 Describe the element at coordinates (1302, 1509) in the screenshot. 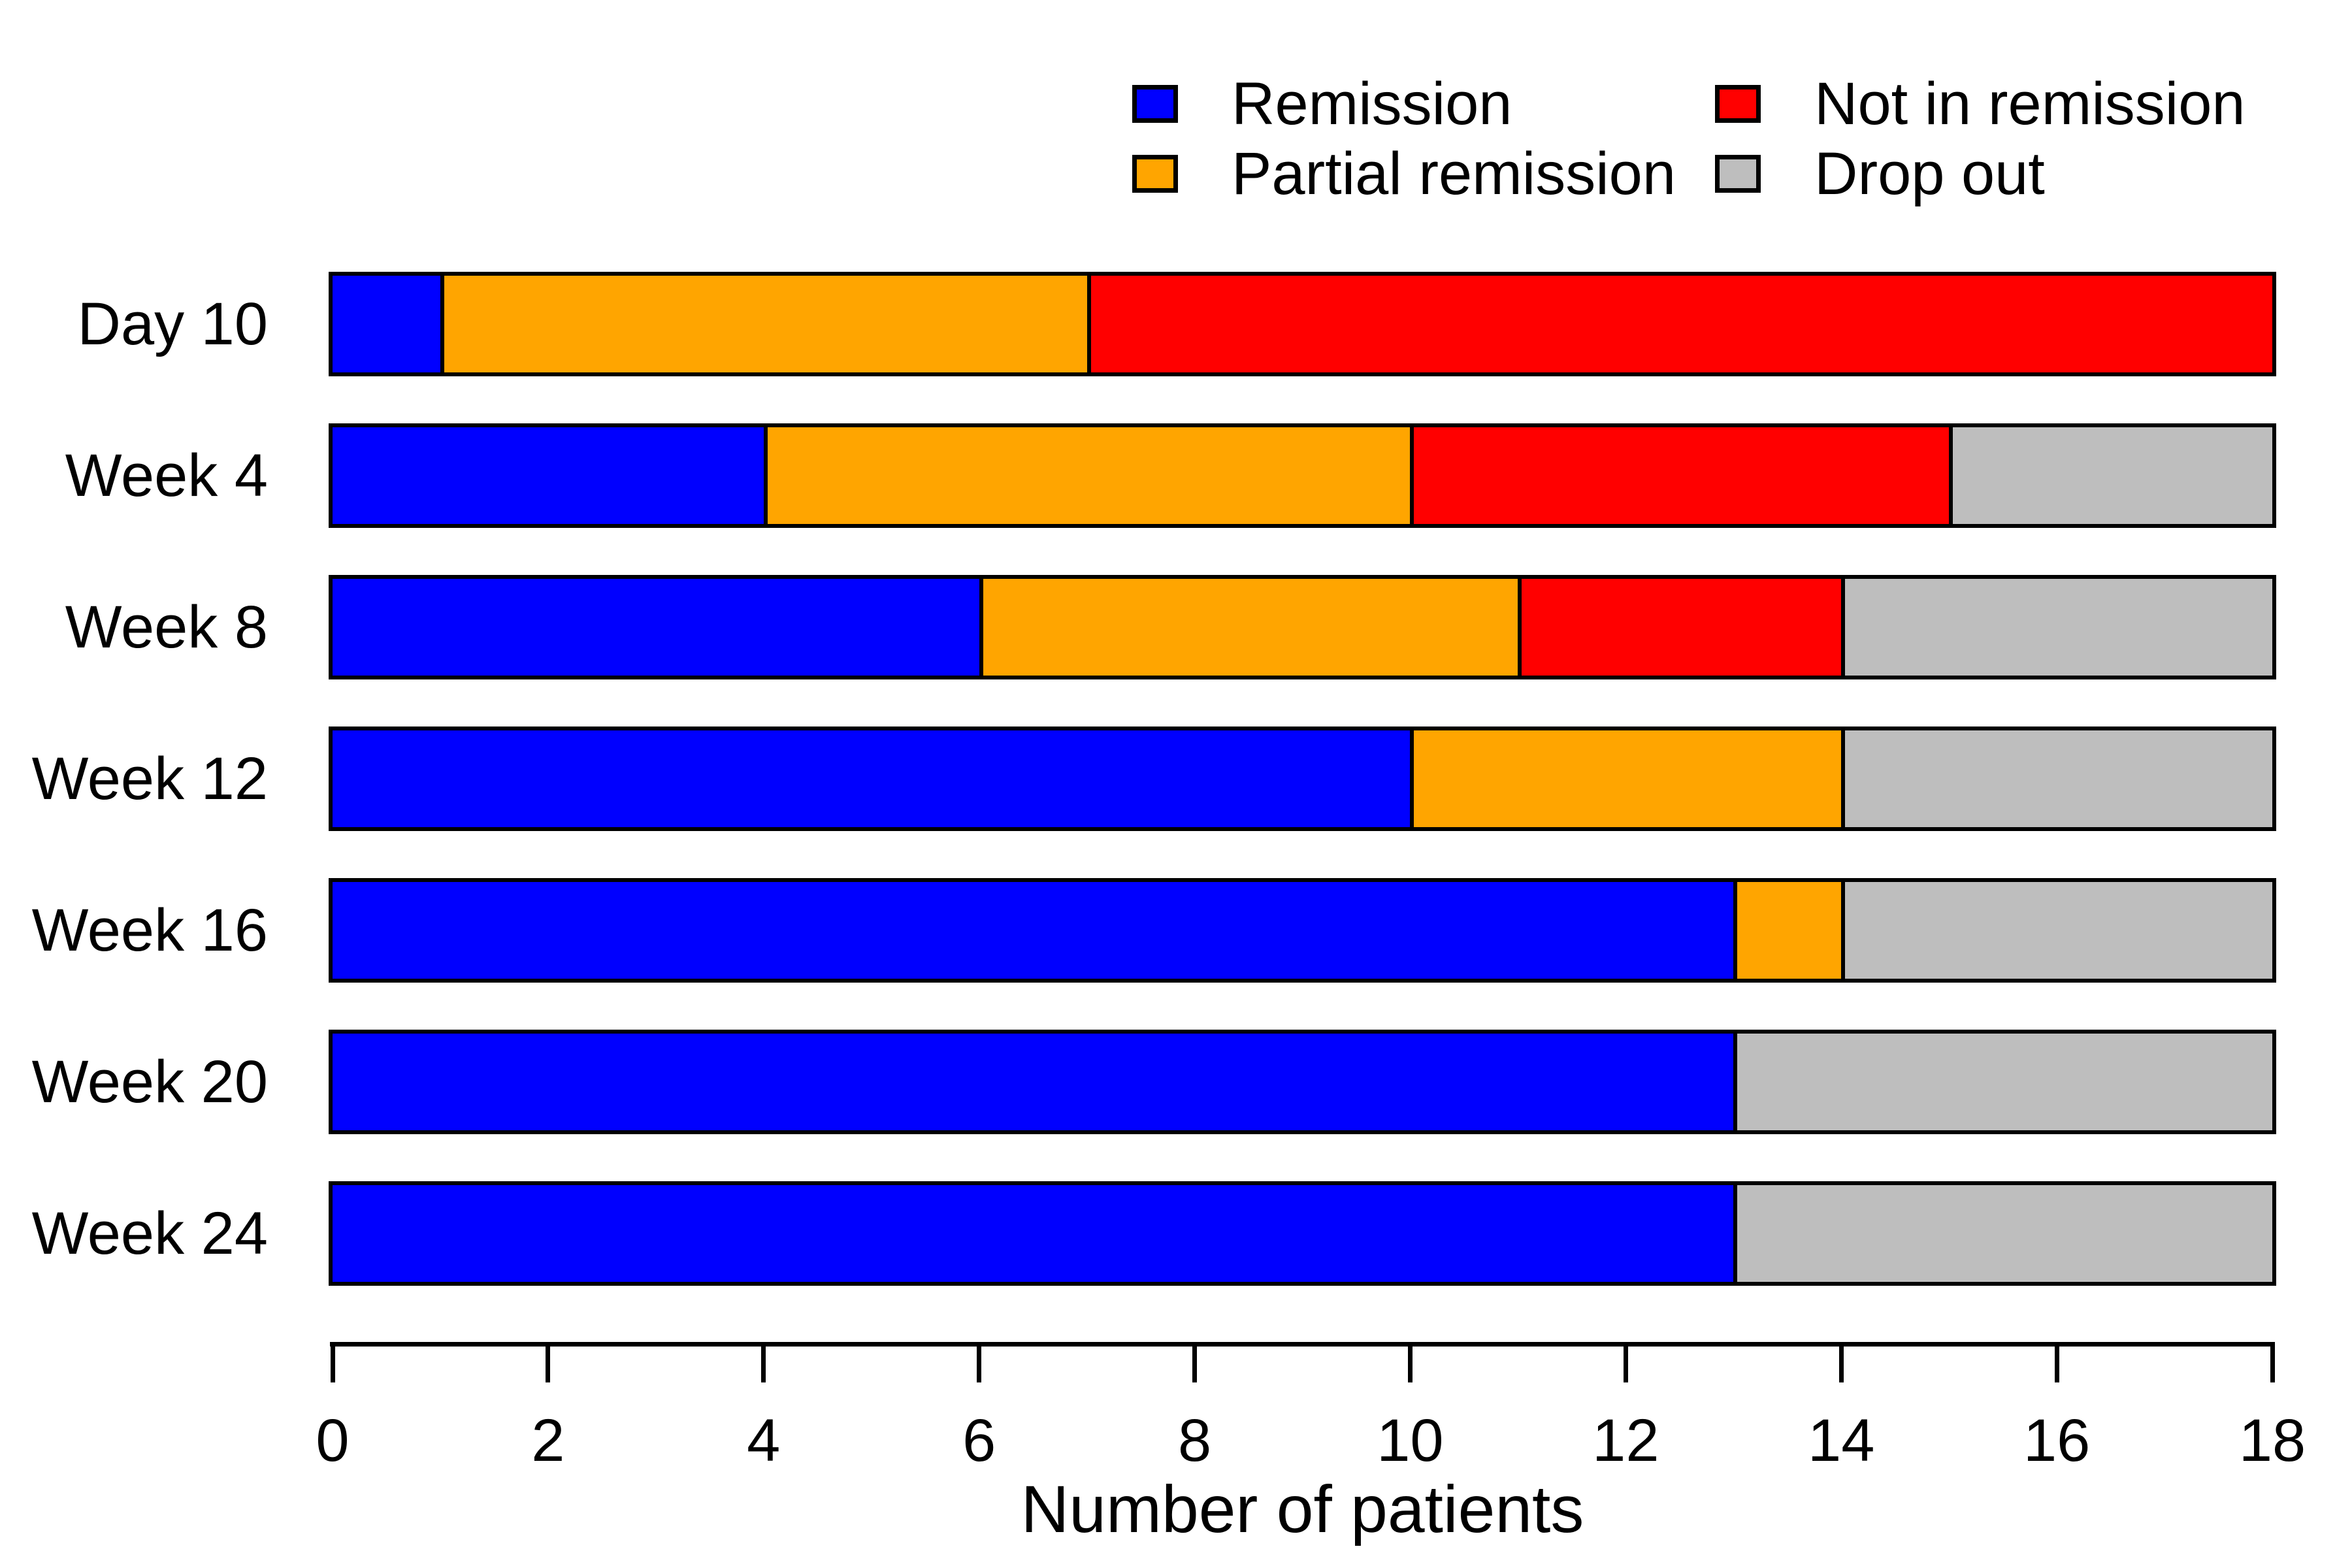

I see `x-axis-title: Number of patients` at that location.